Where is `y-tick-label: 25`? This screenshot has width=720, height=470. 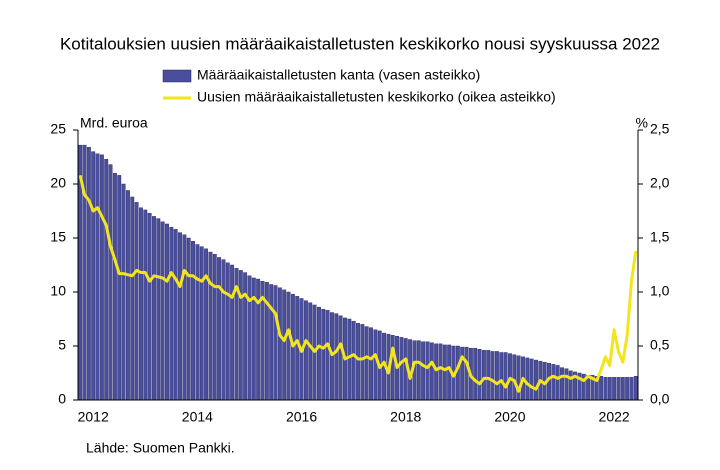
y-tick-label: 25 is located at coordinates (58, 129).